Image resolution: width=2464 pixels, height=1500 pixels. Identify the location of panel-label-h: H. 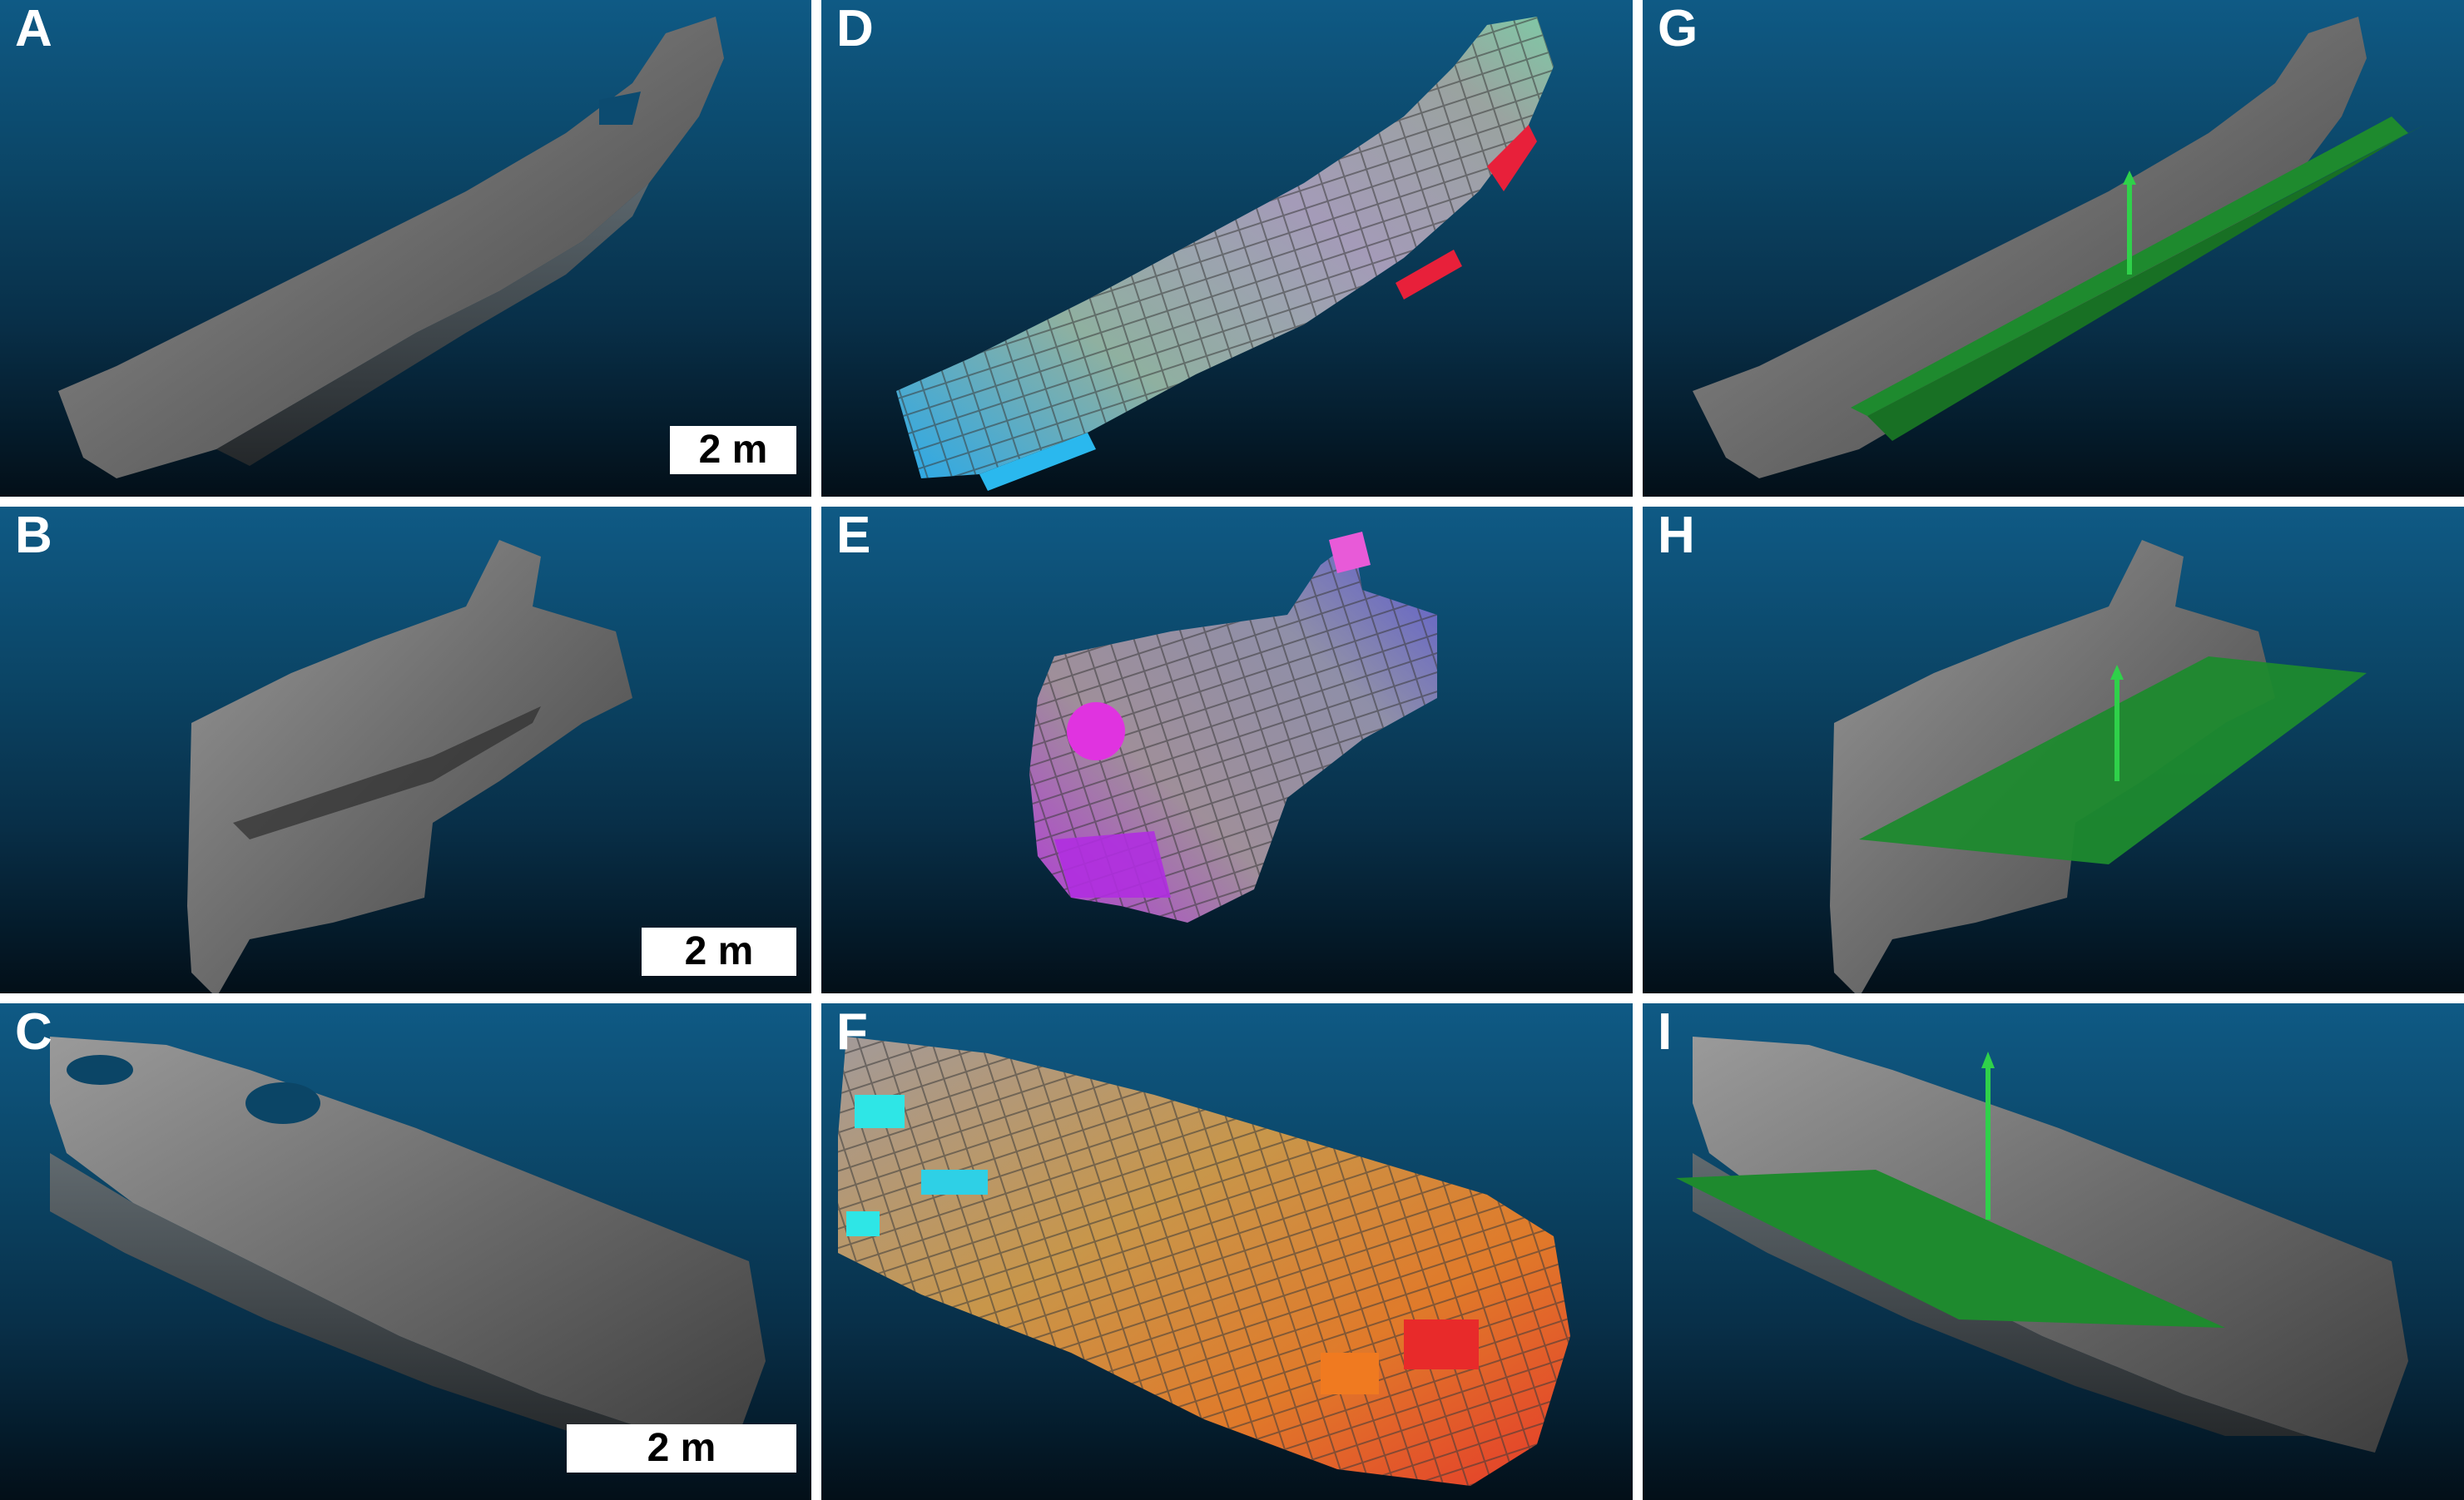
(1676, 535).